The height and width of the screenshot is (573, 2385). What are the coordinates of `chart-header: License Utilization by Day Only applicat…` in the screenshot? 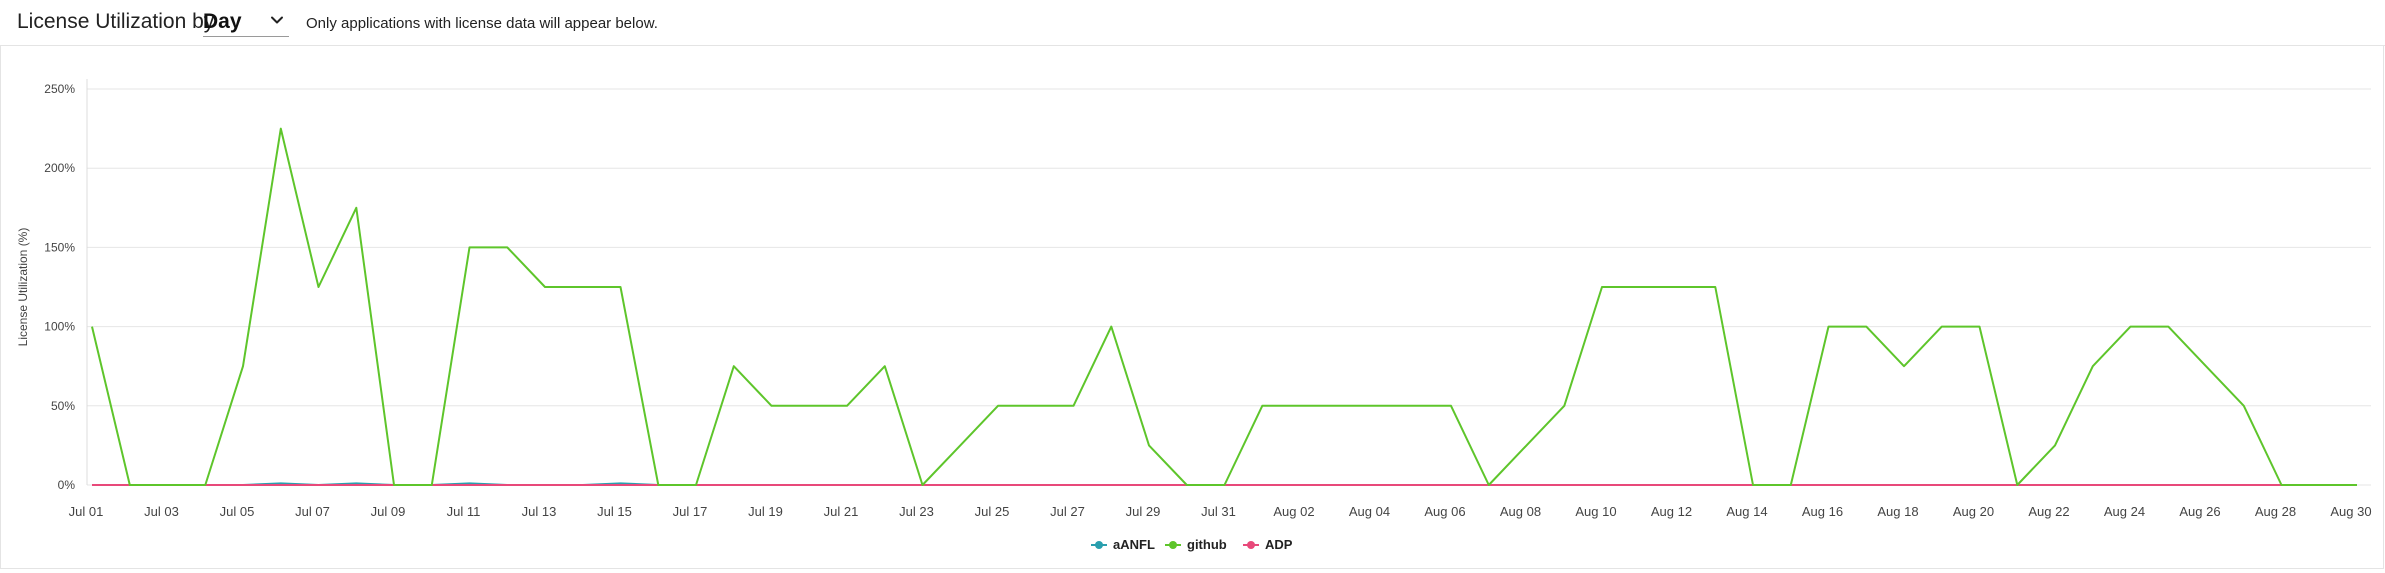 It's located at (1192, 23).